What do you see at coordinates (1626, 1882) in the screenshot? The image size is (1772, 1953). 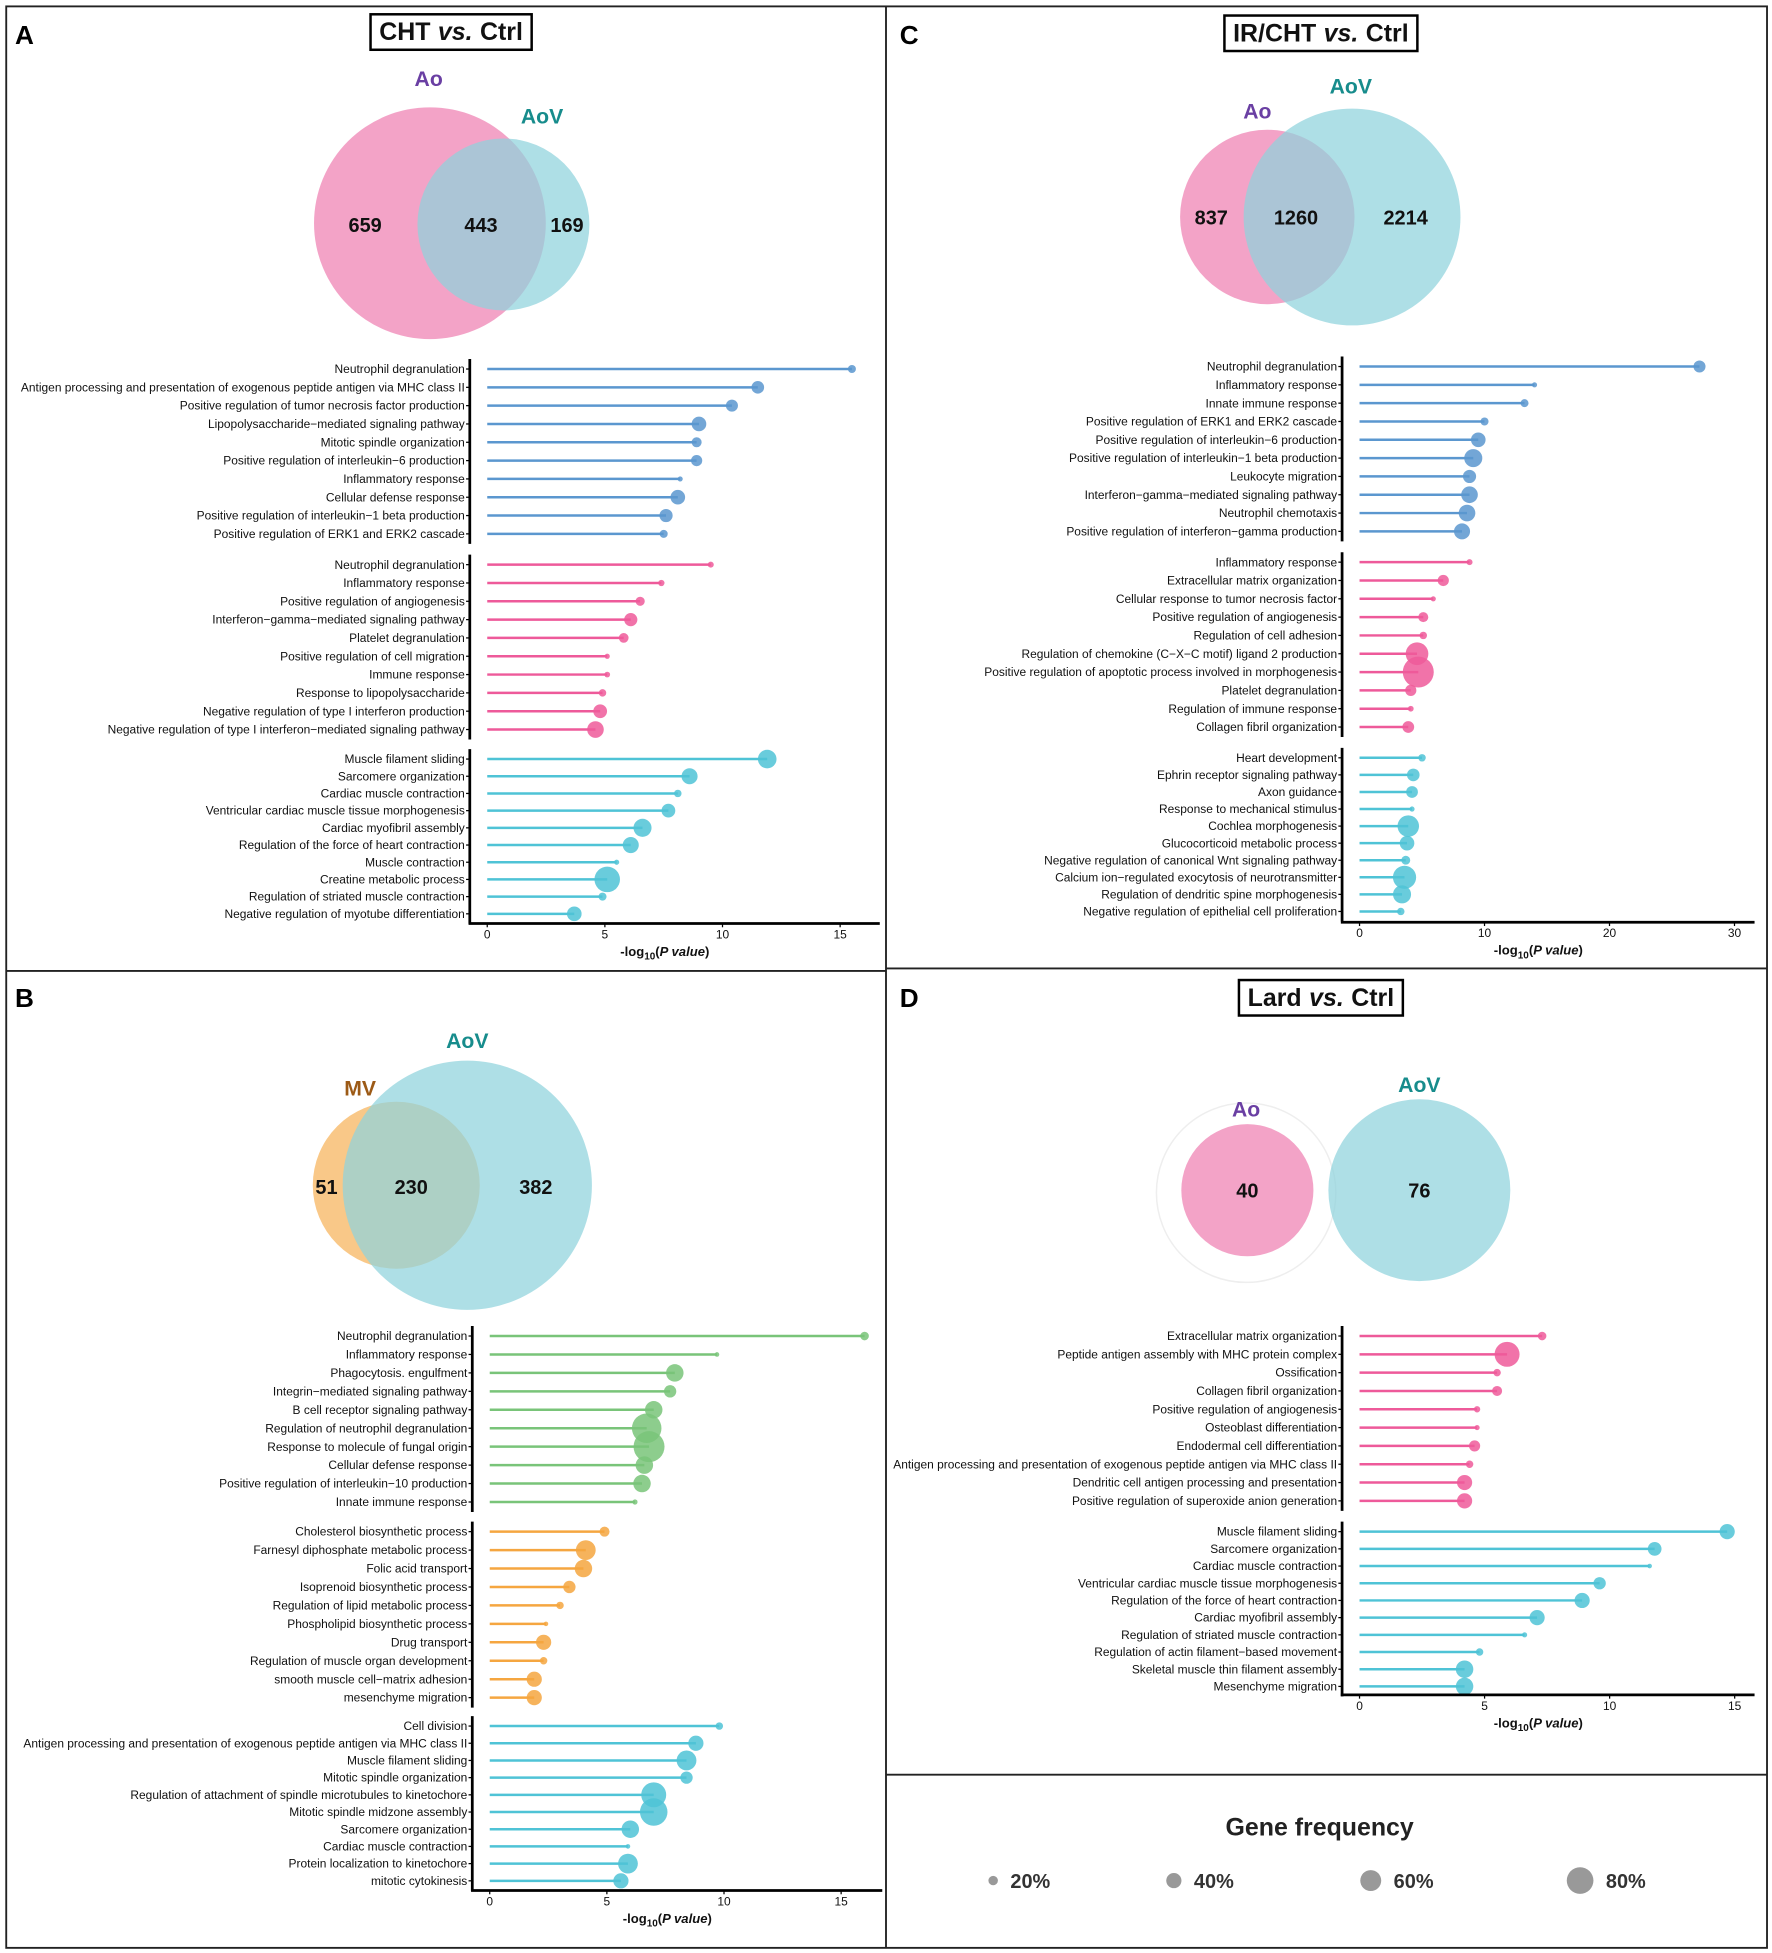 I see `legend-label: 80%` at bounding box center [1626, 1882].